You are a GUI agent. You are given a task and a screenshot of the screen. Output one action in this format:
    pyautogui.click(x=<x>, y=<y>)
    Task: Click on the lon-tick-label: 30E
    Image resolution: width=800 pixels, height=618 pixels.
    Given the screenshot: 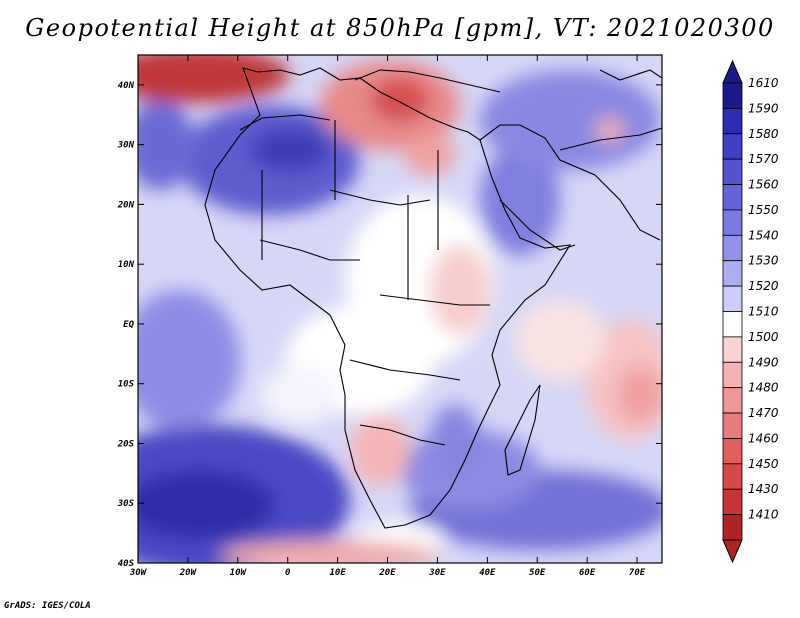 What is the action you would take?
    pyautogui.click(x=437, y=573)
    